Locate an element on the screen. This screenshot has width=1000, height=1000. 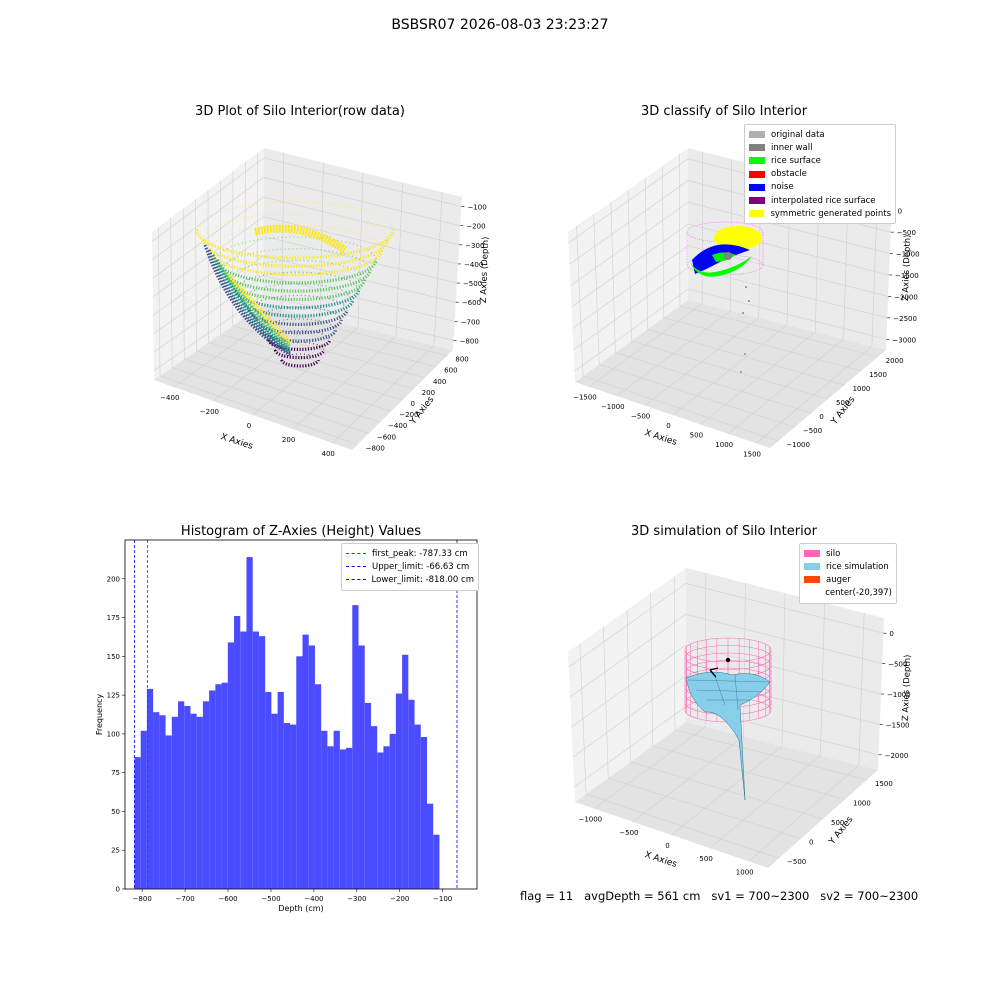
figure-suptitle: BSBSR07 2026-08-03 23:23:27 is located at coordinates (500, 25).